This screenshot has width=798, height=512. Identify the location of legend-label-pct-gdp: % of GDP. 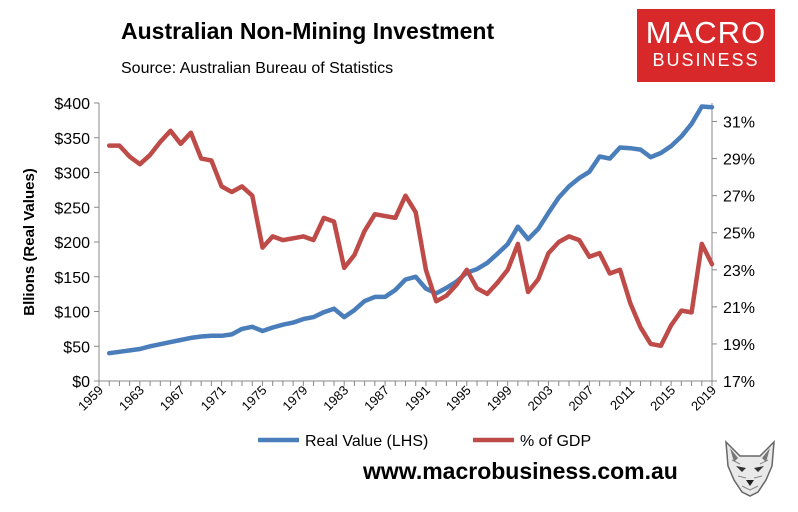
(555, 441).